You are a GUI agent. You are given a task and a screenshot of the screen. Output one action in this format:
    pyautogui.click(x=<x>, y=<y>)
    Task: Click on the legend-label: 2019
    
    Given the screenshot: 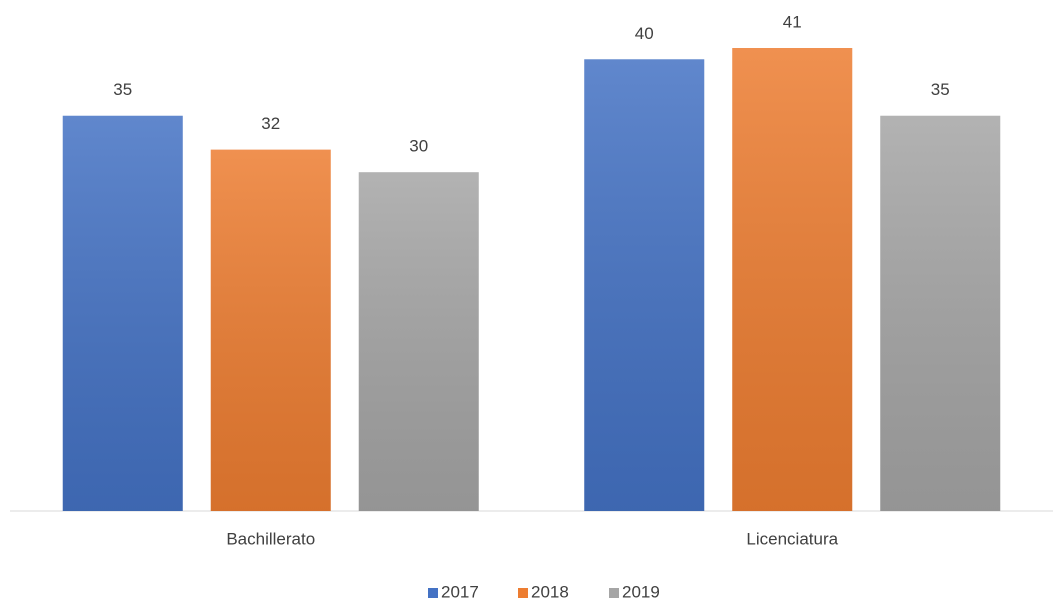 What is the action you would take?
    pyautogui.click(x=641, y=591)
    